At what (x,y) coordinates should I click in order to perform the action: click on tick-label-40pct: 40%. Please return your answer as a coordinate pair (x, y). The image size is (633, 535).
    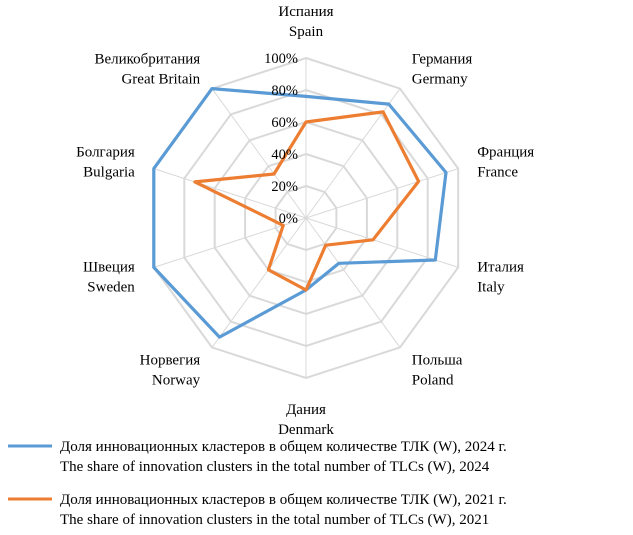
    Looking at the image, I should click on (284, 155).